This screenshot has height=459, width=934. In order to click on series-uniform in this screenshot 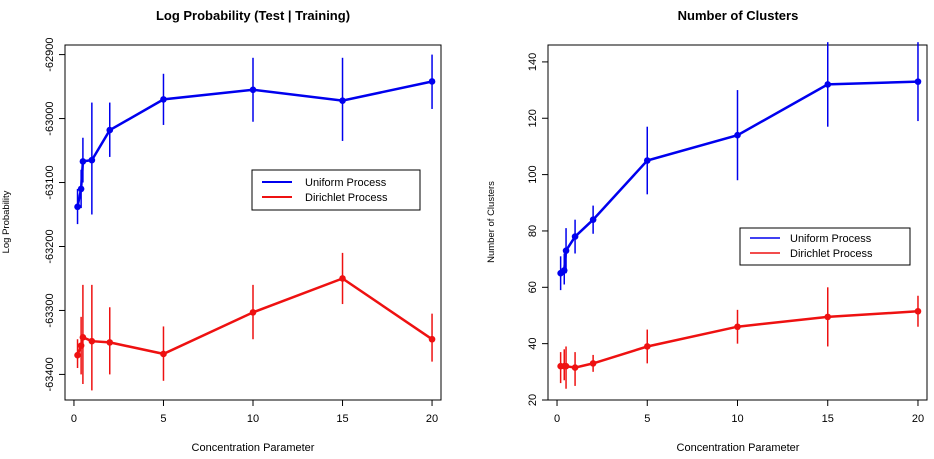, I will do `click(255, 139)`.